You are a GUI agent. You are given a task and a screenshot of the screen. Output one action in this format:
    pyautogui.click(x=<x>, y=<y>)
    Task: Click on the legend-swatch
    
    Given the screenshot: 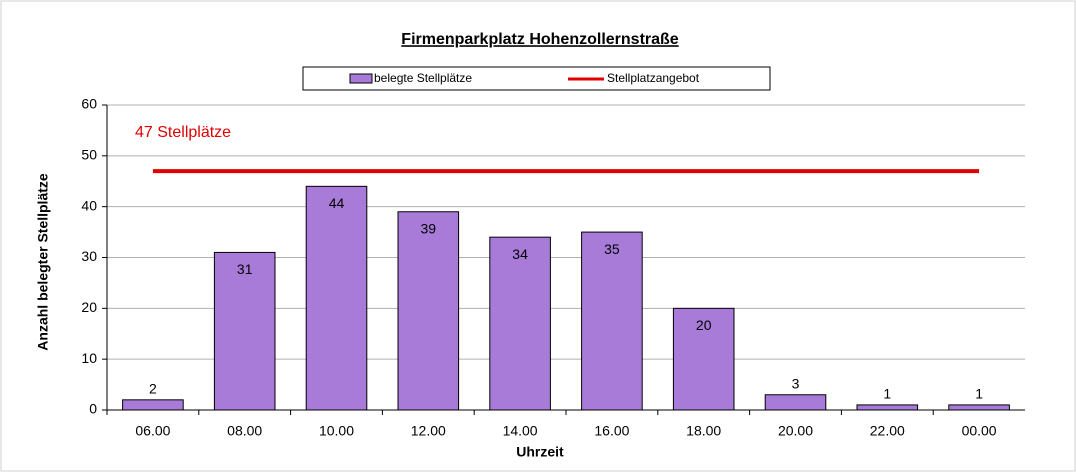 What is the action you would take?
    pyautogui.click(x=361, y=78)
    